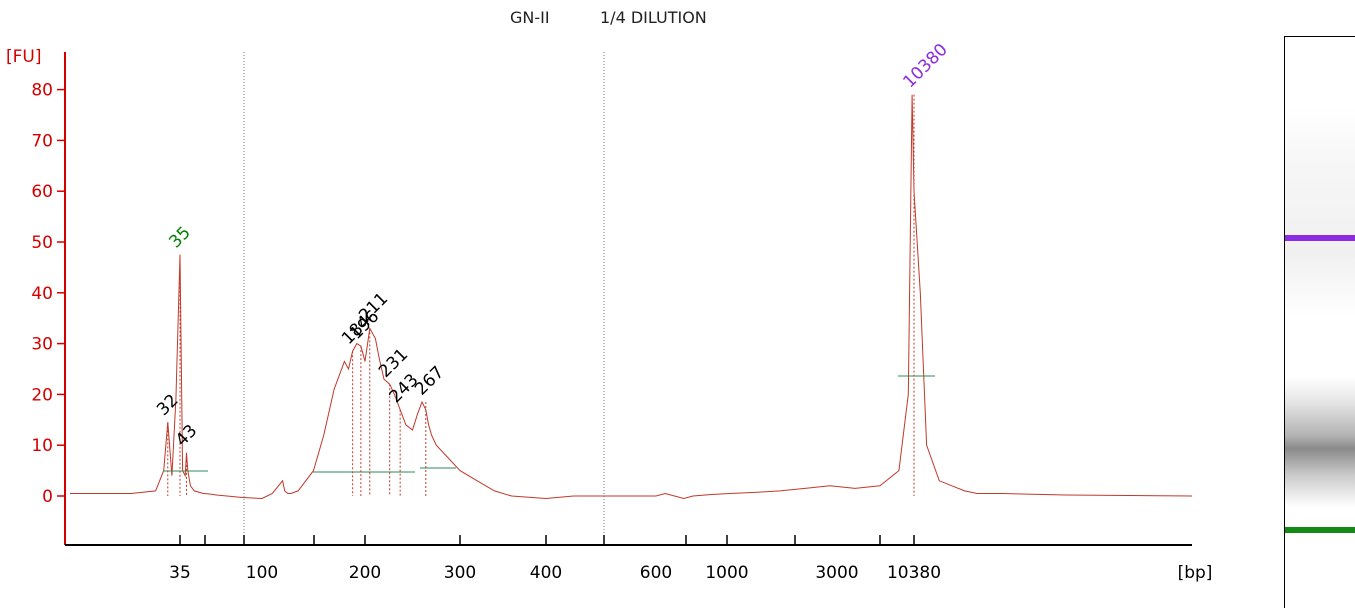 Image resolution: width=1355 pixels, height=608 pixels. Describe the element at coordinates (429, 380) in the screenshot. I see `peak-label: 267` at that location.